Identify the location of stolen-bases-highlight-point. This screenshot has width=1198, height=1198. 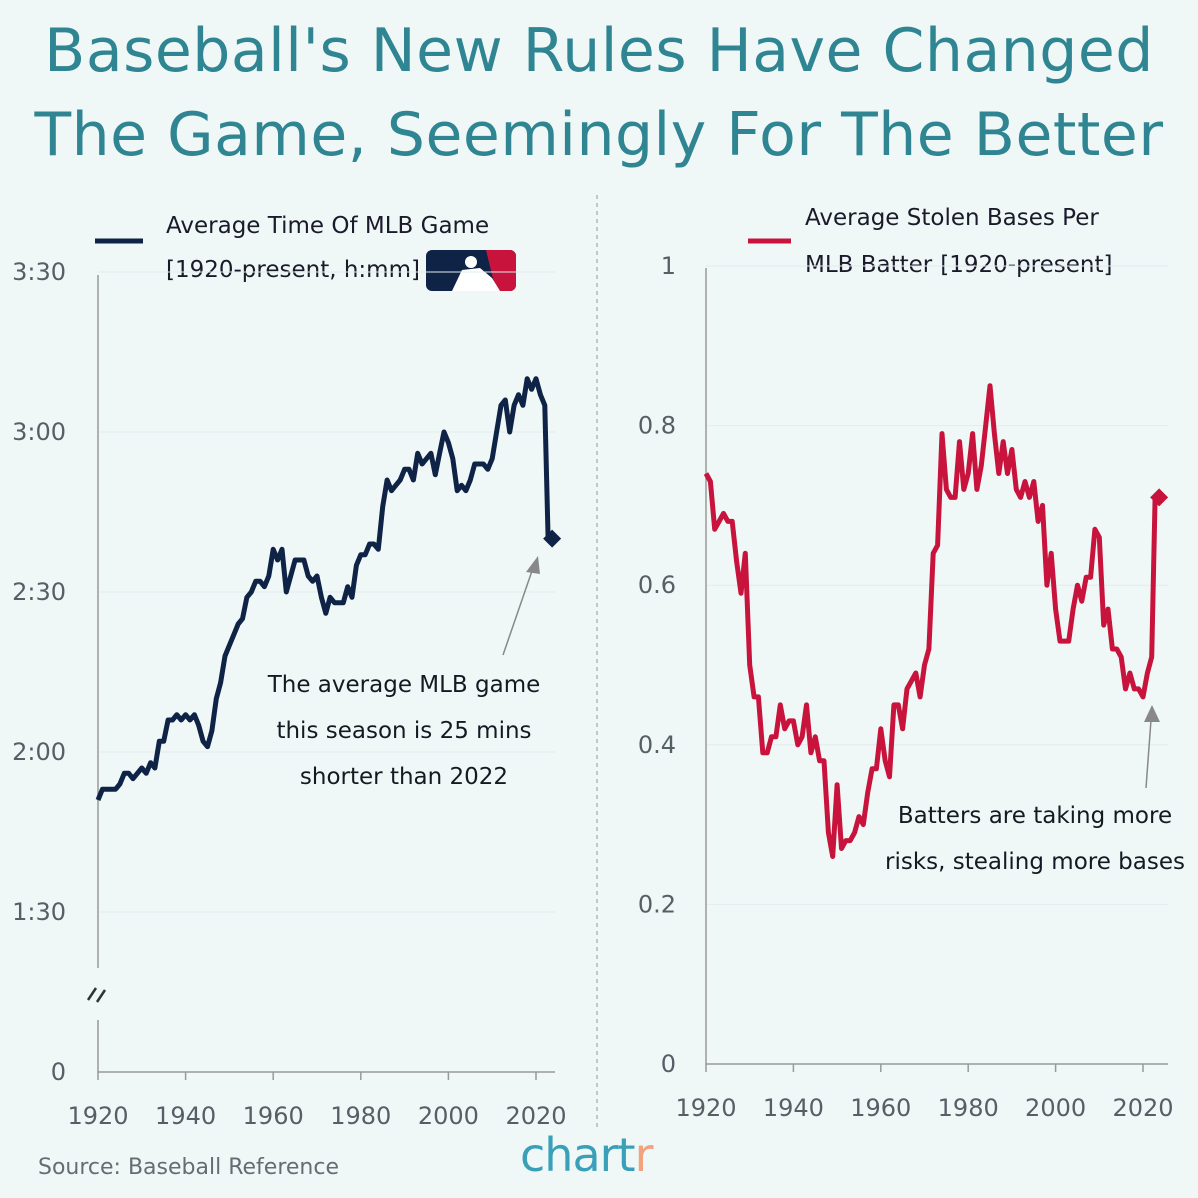
(1159, 497).